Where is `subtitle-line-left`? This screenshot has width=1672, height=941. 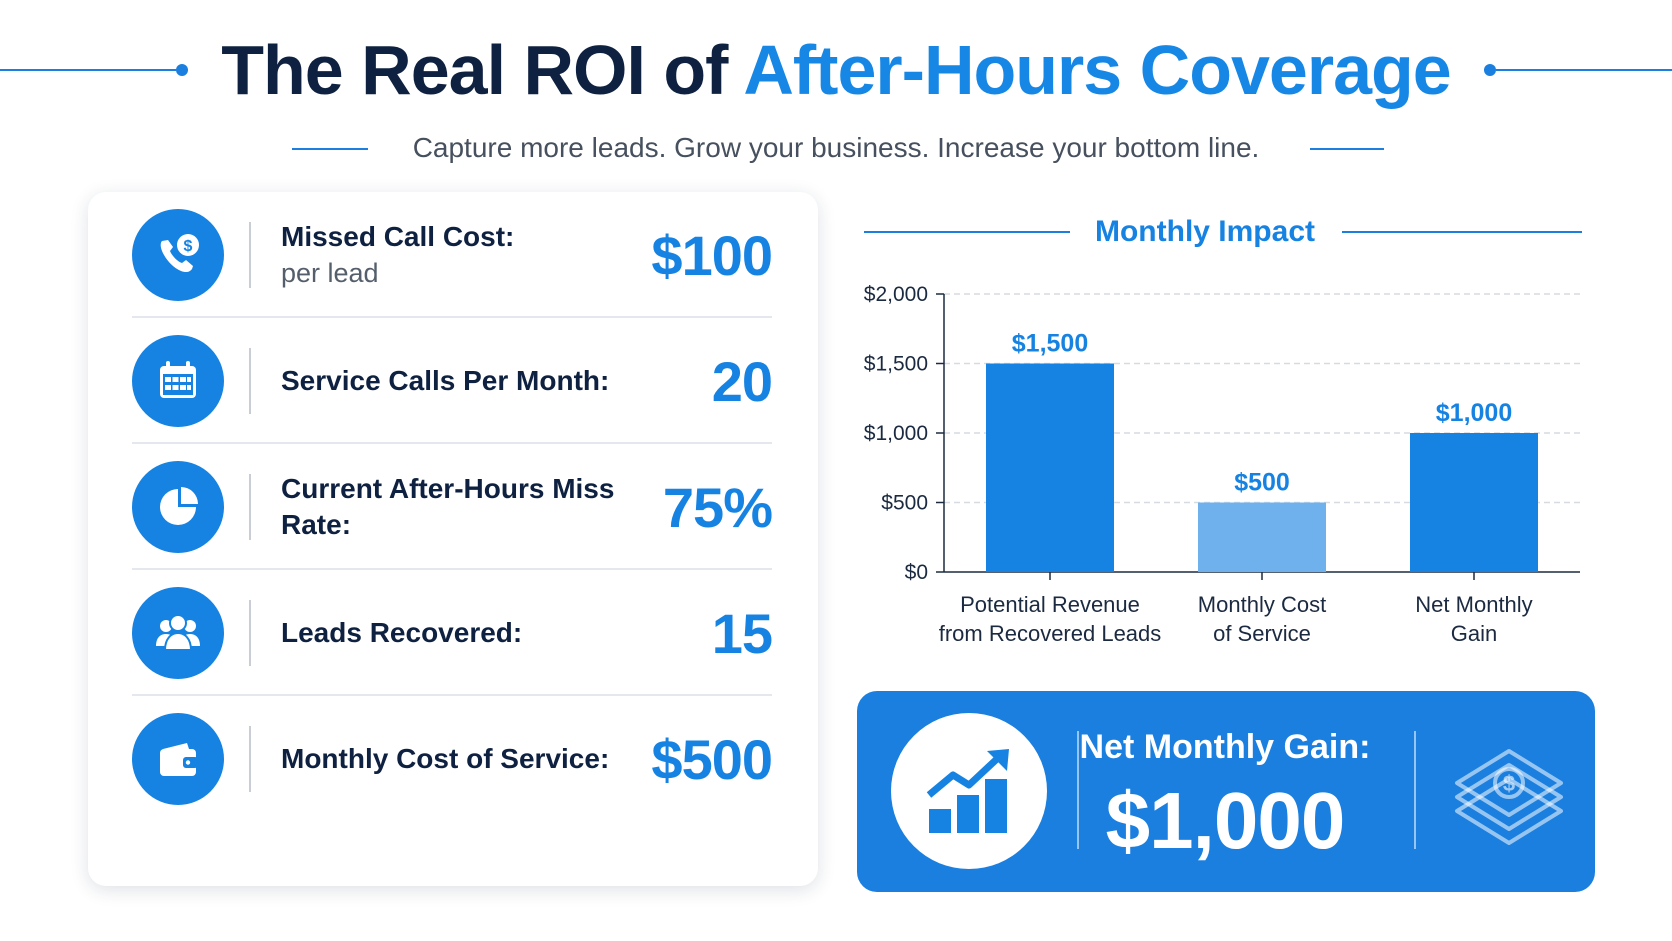 subtitle-line-left is located at coordinates (330, 149).